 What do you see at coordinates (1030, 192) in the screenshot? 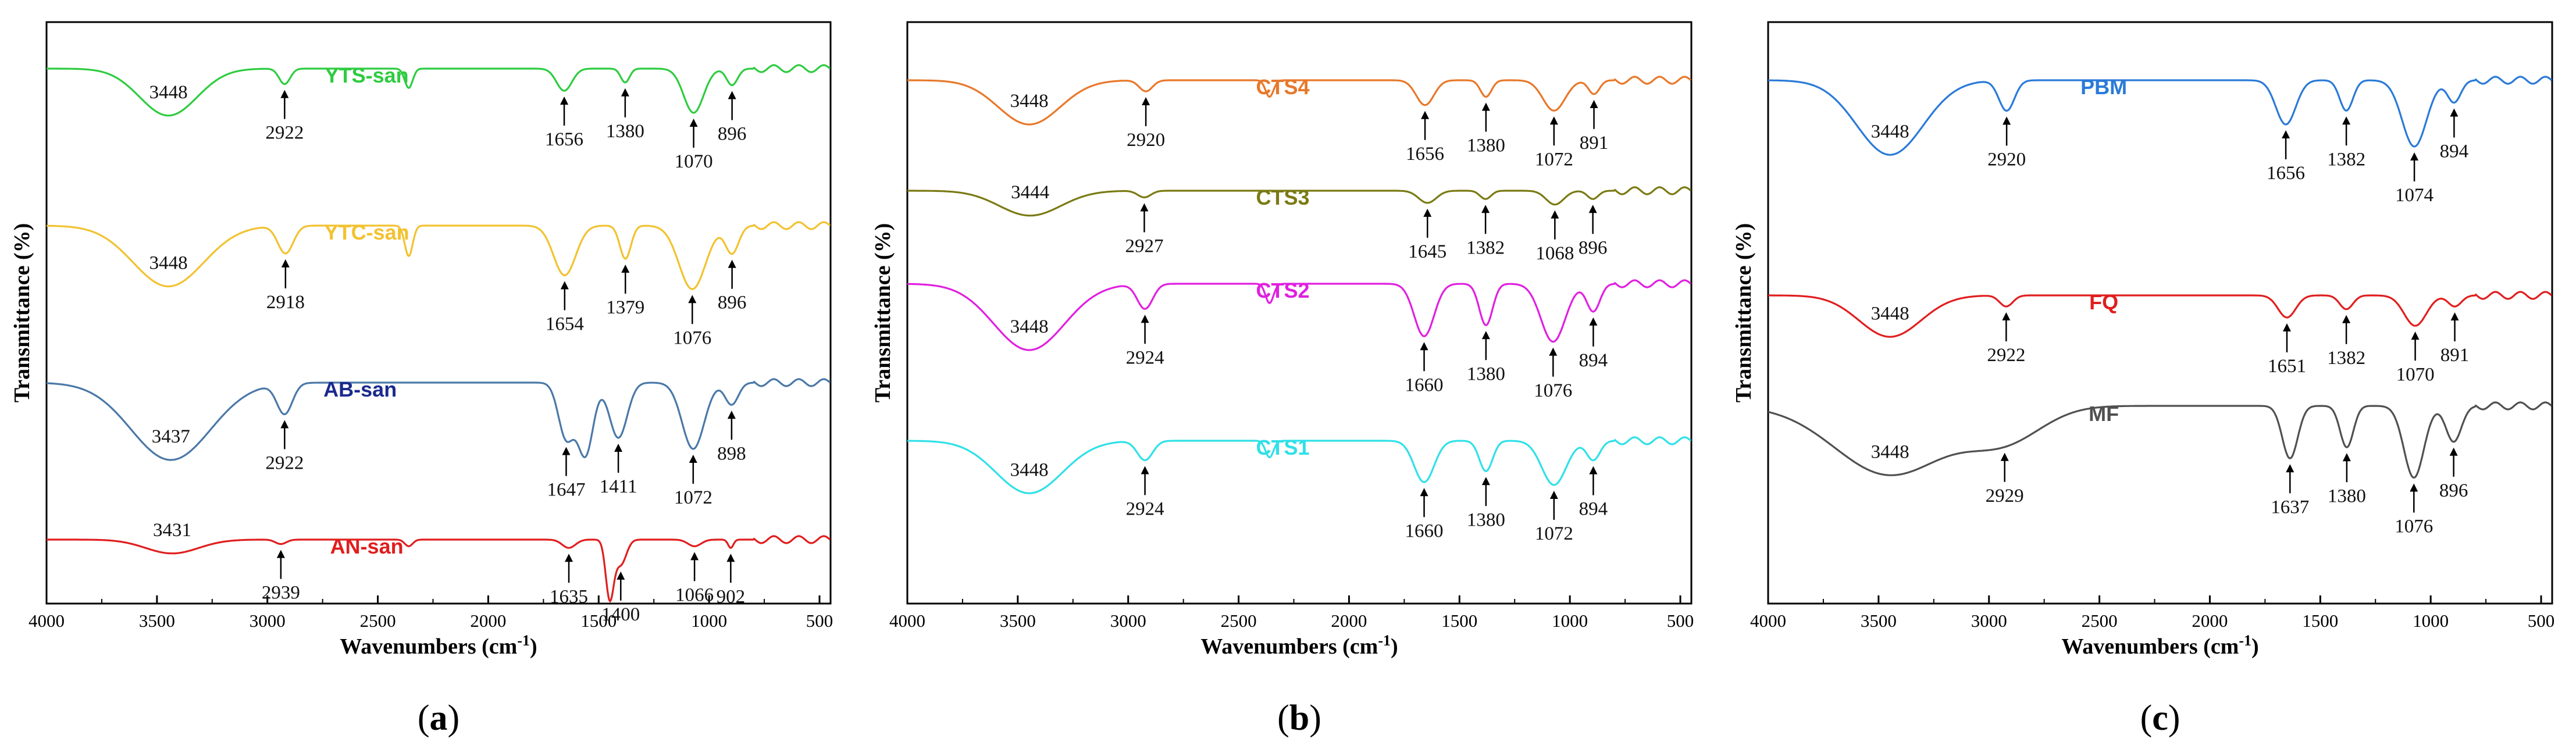
I see `peak-annotation: 3444` at bounding box center [1030, 192].